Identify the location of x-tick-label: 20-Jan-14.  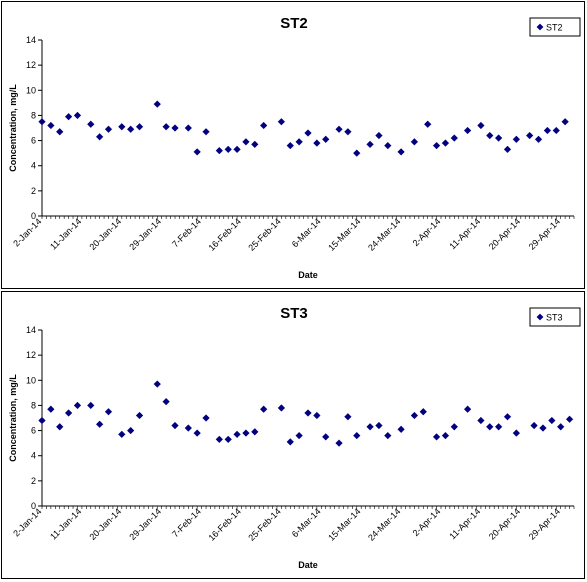
(105, 524).